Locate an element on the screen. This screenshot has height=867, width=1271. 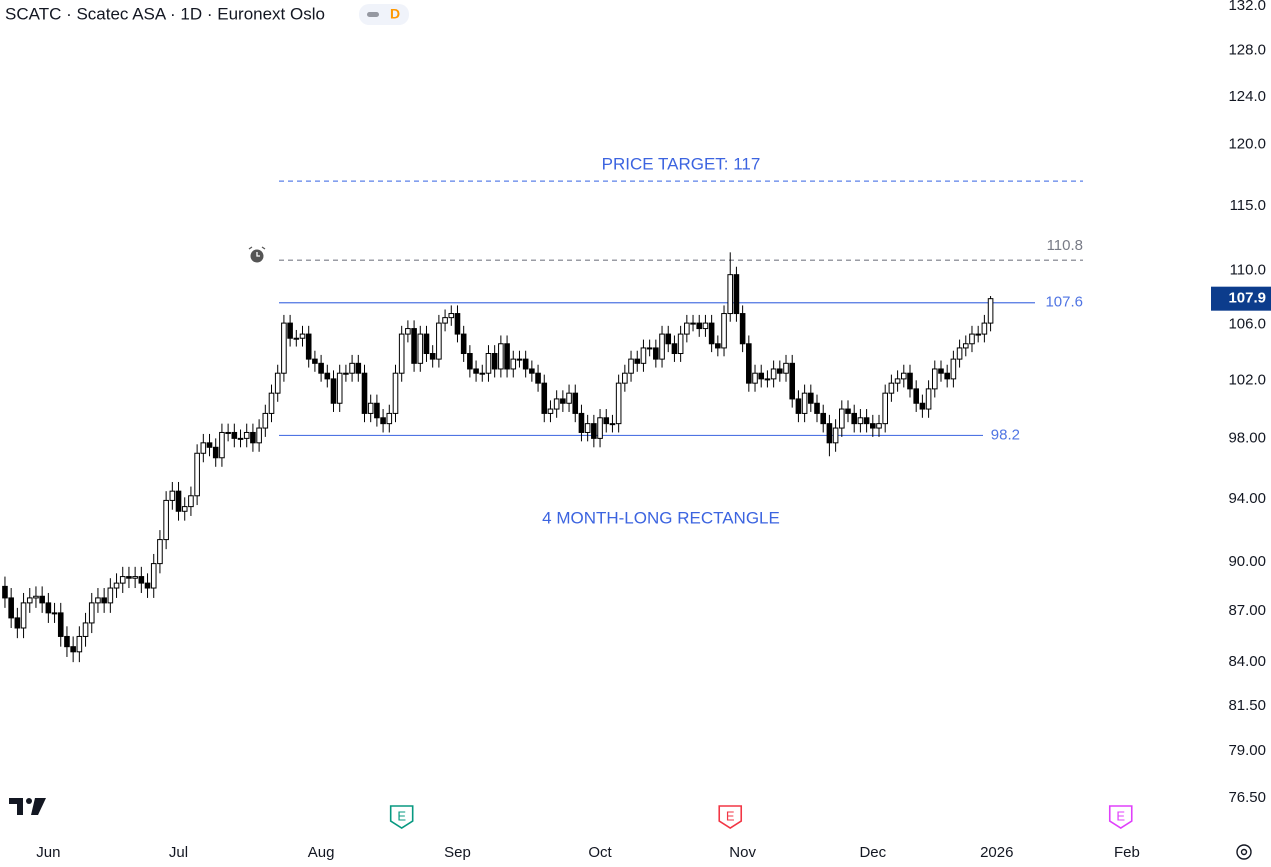
badge-pill is located at coordinates (373, 14).